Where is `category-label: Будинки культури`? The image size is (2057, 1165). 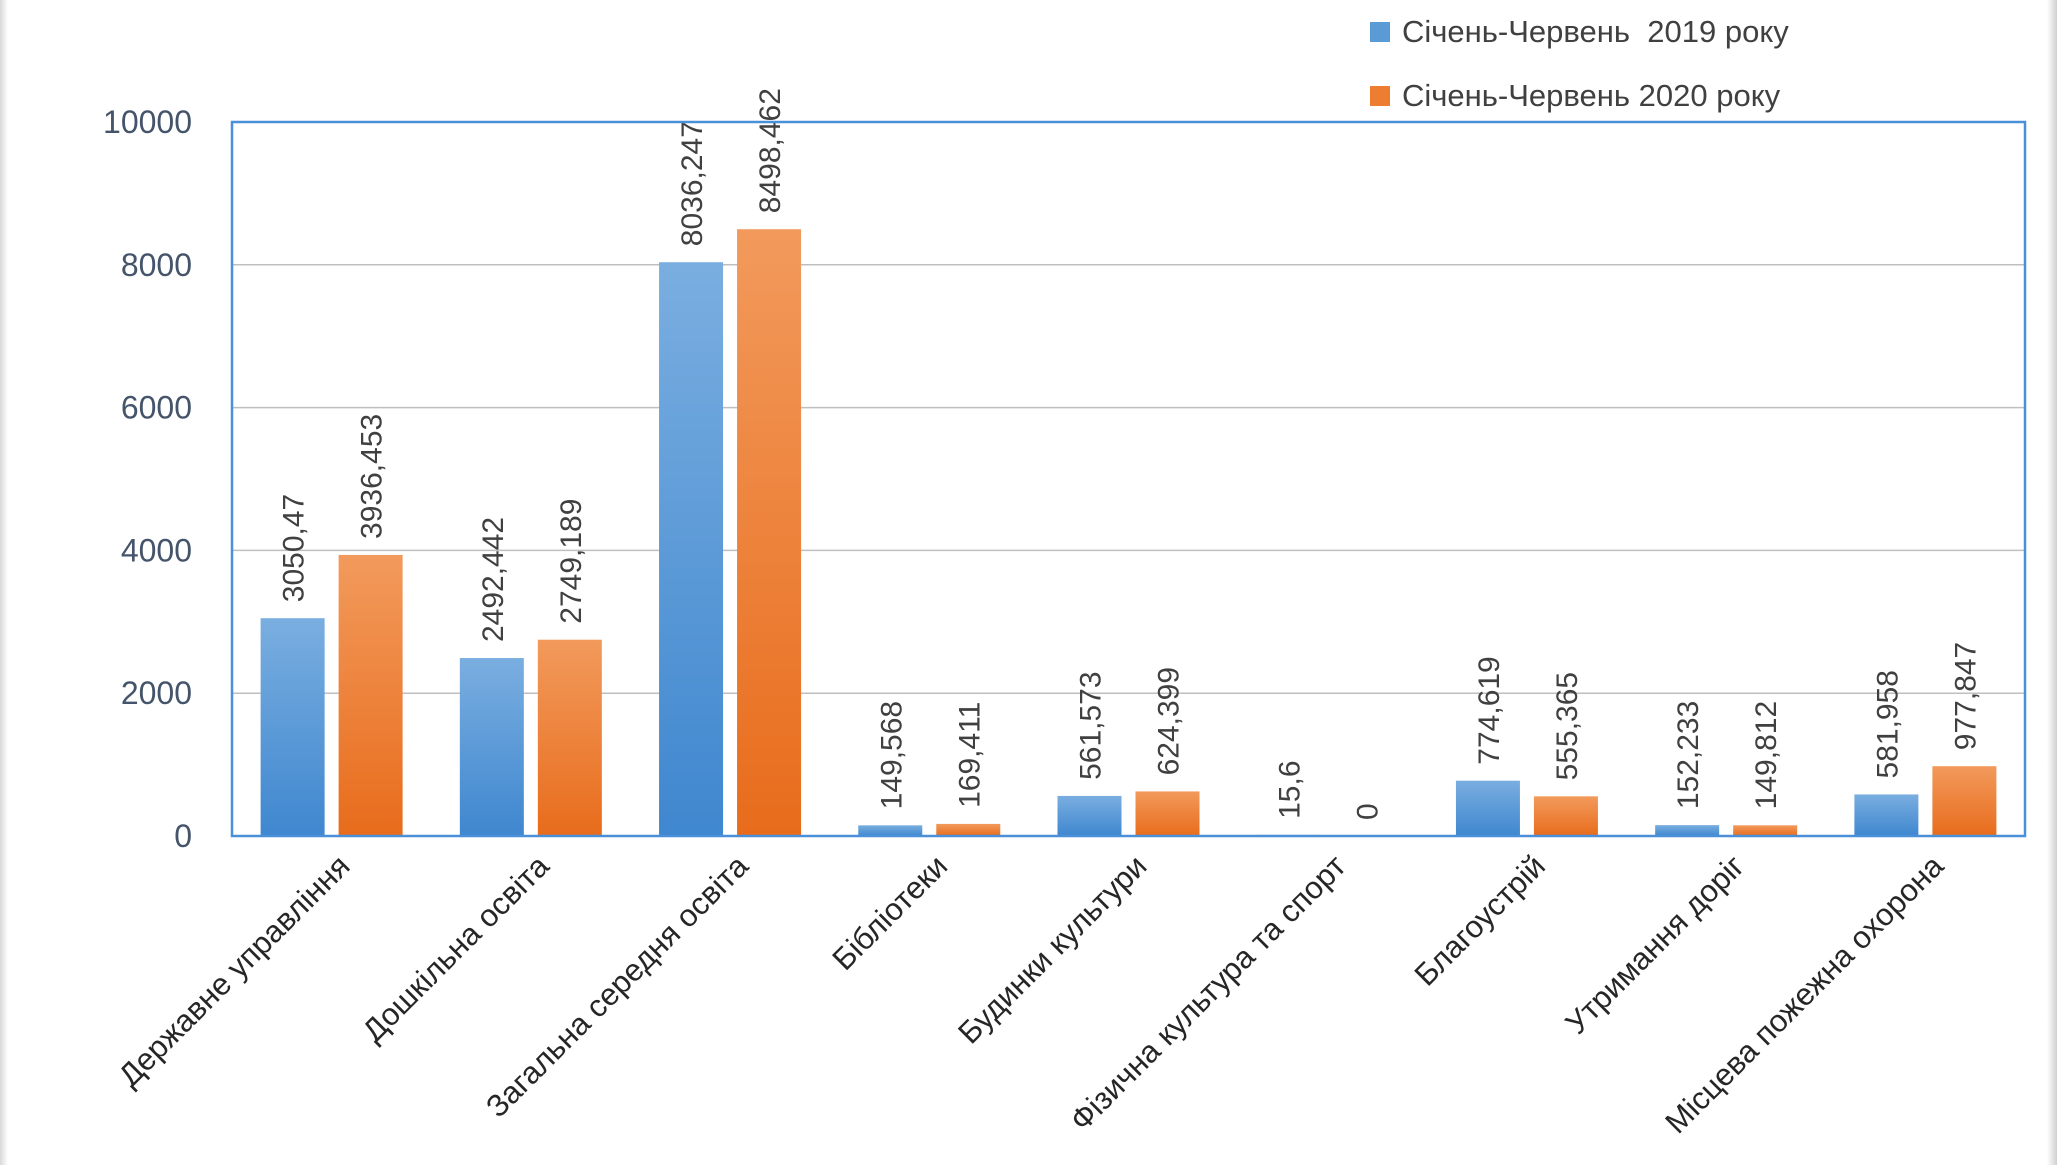
category-label: Будинки культури is located at coordinates (1052, 949).